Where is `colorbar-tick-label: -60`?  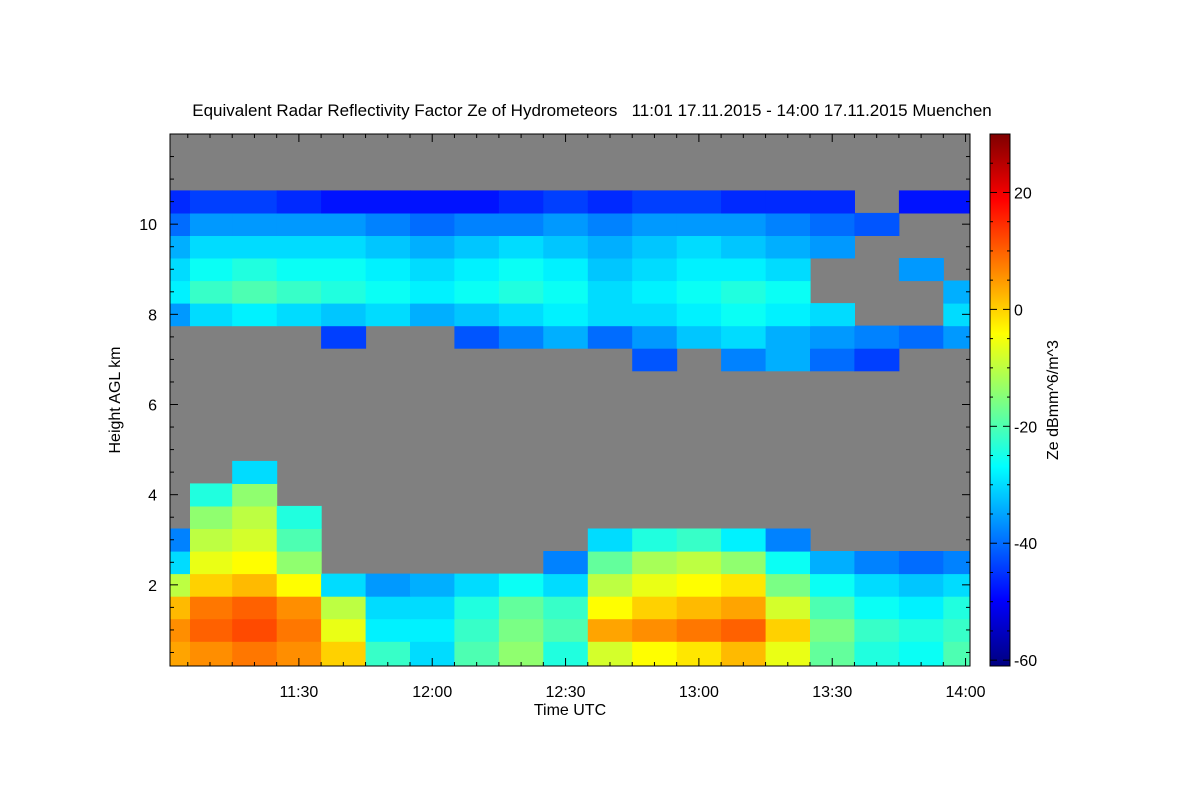
colorbar-tick-label: -60 is located at coordinates (1025, 661).